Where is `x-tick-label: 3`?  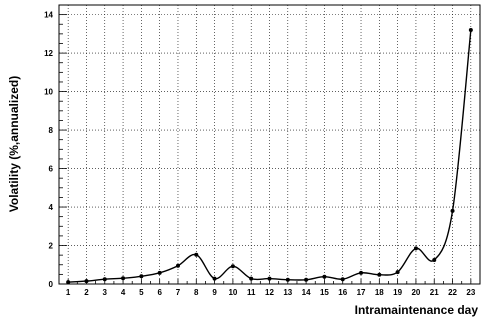 x-tick-label: 3 is located at coordinates (105, 292).